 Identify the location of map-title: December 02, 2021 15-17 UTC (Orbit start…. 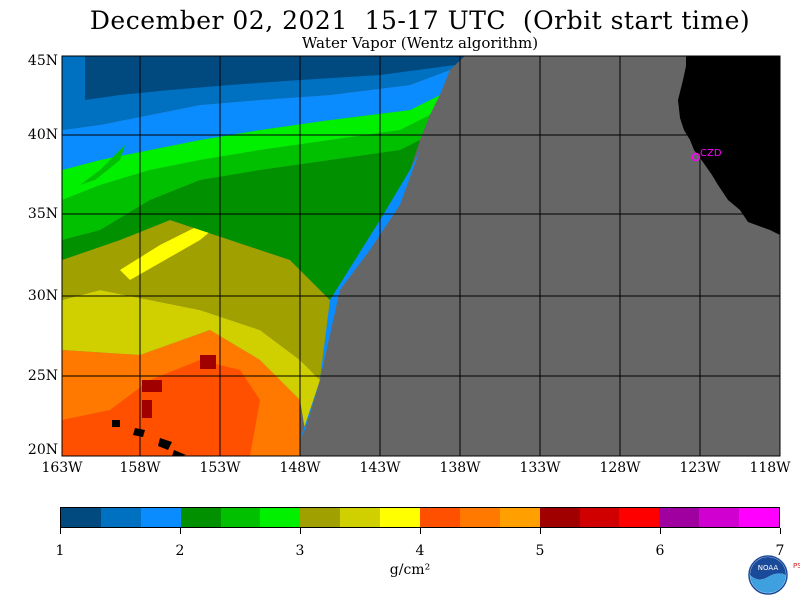
(420, 20).